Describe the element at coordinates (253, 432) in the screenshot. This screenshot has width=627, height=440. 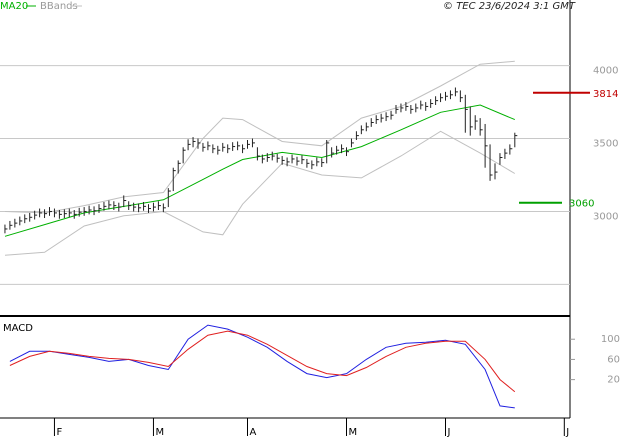
I see `x-tick-label: A` at that location.